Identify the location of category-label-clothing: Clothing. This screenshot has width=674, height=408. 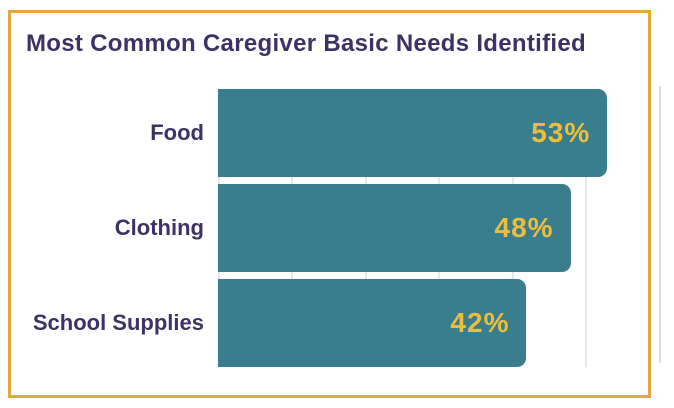
(159, 227).